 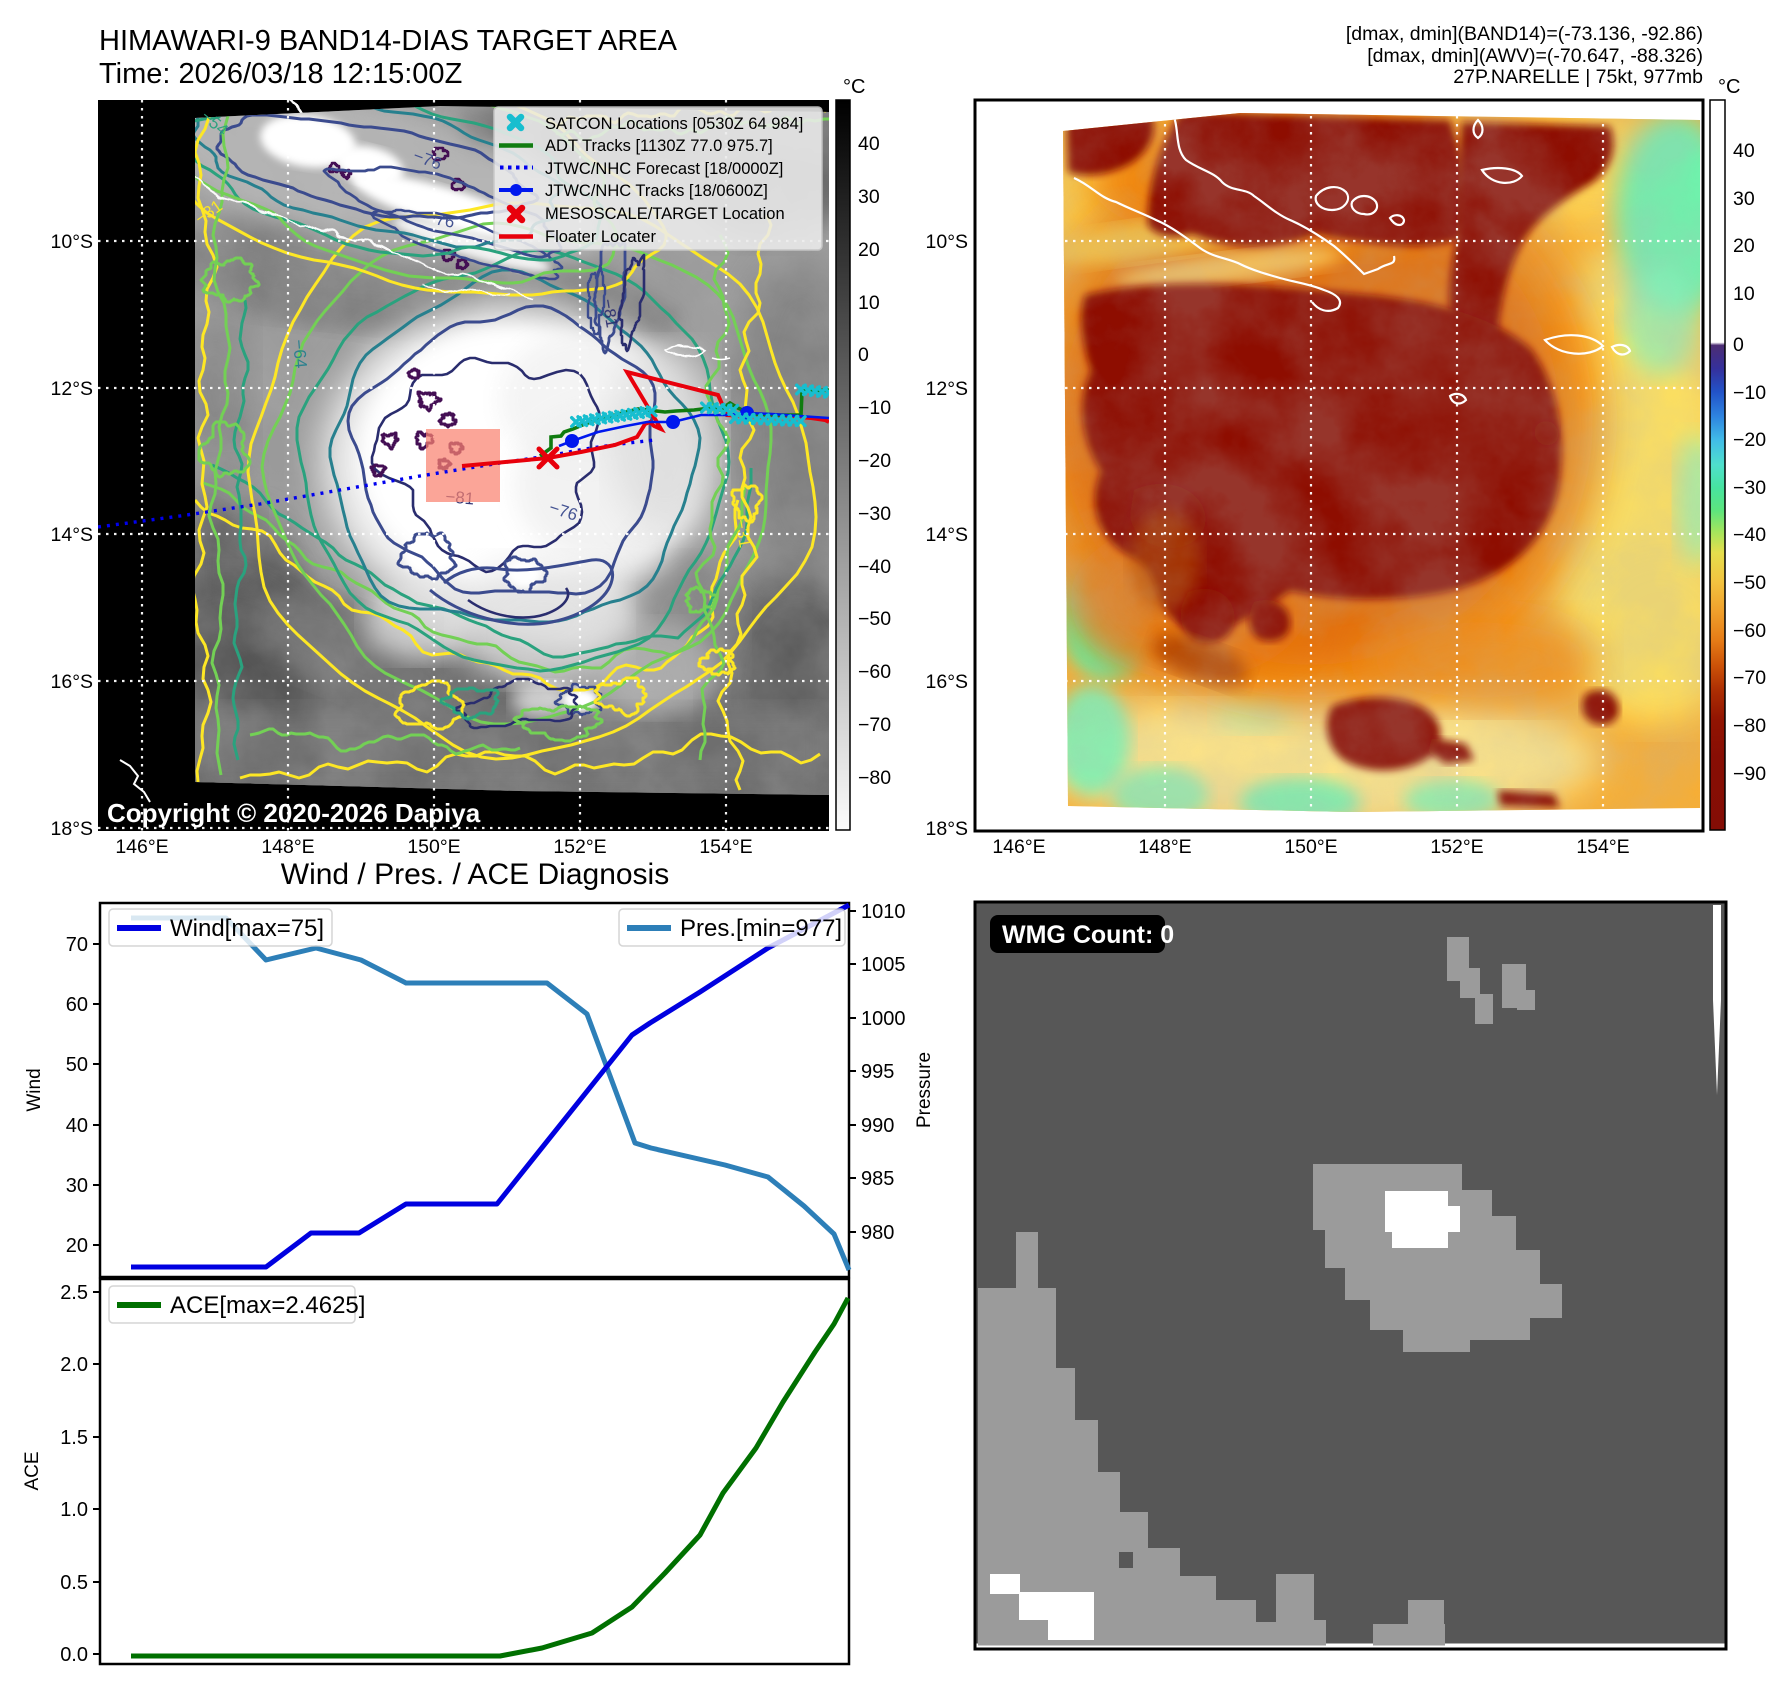 I want to click on svg-text:[dmax, dmin](AWV)=(-70.647, -8: [dmax, dmin](AWV)=(-70.647, -88.326), so click(x=1535, y=56).